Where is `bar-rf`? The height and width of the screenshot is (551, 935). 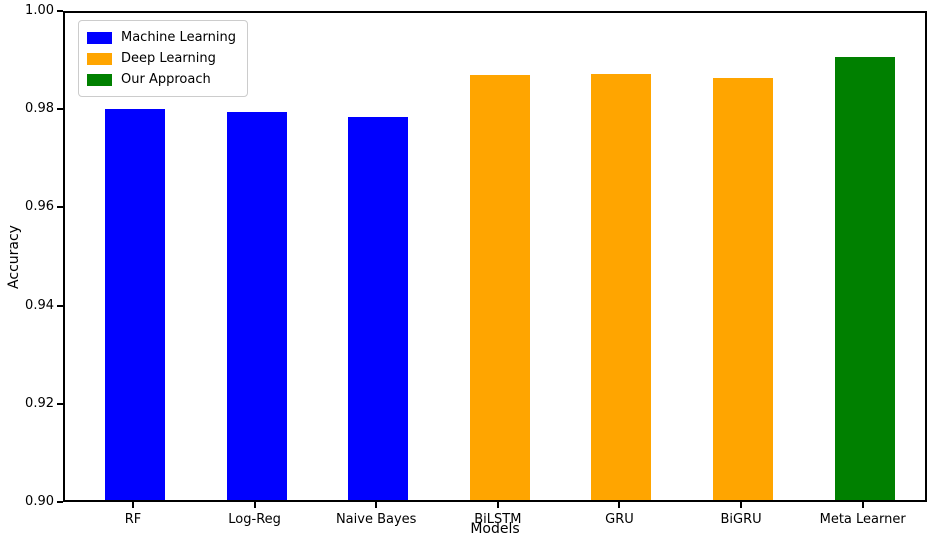 bar-rf is located at coordinates (134, 304).